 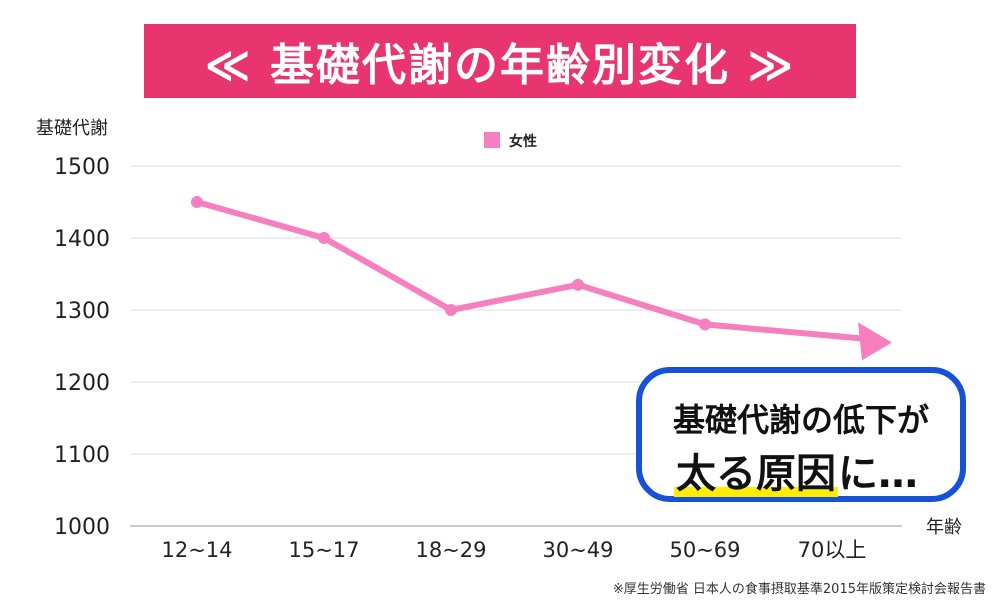 What do you see at coordinates (196, 550) in the screenshot?
I see `x-tick-label: 12~14` at bounding box center [196, 550].